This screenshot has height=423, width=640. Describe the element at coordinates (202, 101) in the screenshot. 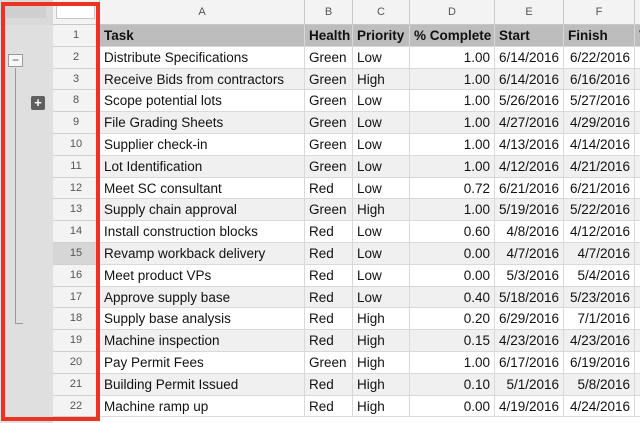

I see `cell-task: Scope potential lots` at that location.